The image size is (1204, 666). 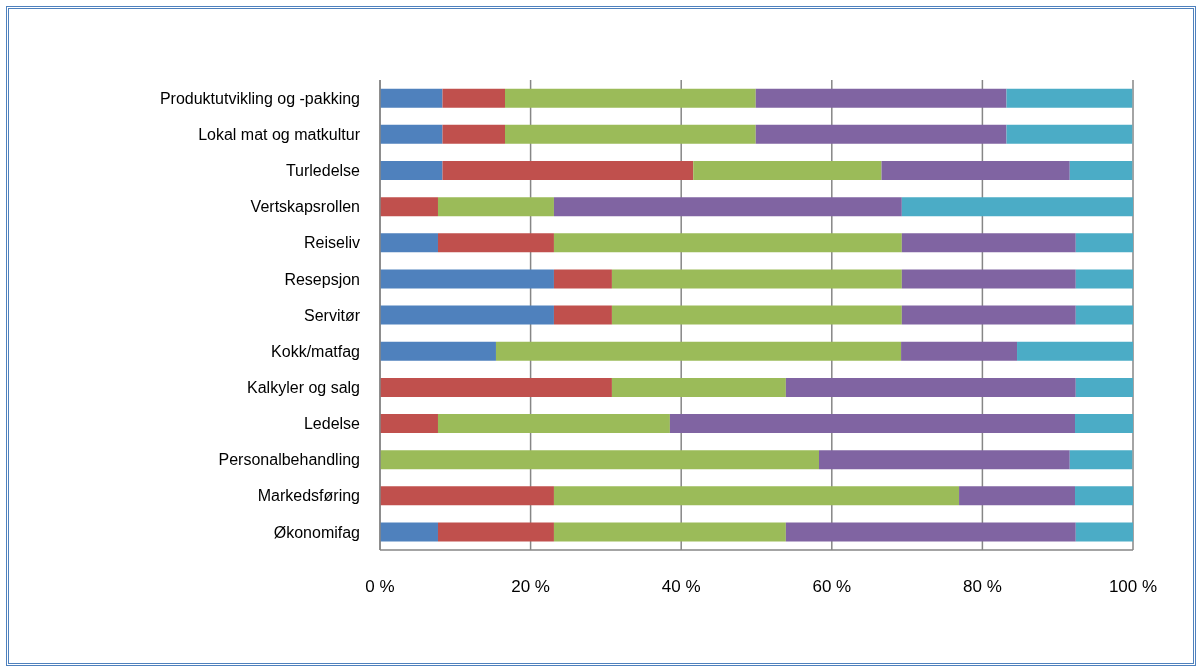 What do you see at coordinates (303, 387) in the screenshot?
I see `y-tick-label: Kalkyler og salg` at bounding box center [303, 387].